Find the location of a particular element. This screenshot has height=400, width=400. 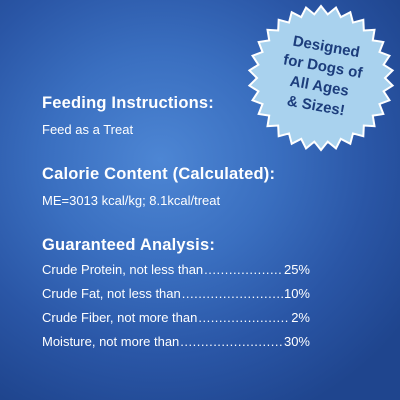

starburst-shape is located at coordinates (321, 78).